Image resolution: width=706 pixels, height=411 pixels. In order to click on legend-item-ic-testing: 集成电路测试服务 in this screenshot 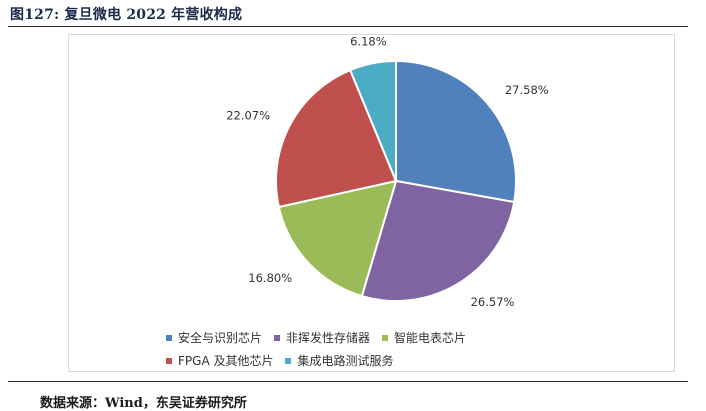, I will do `click(339, 360)`.